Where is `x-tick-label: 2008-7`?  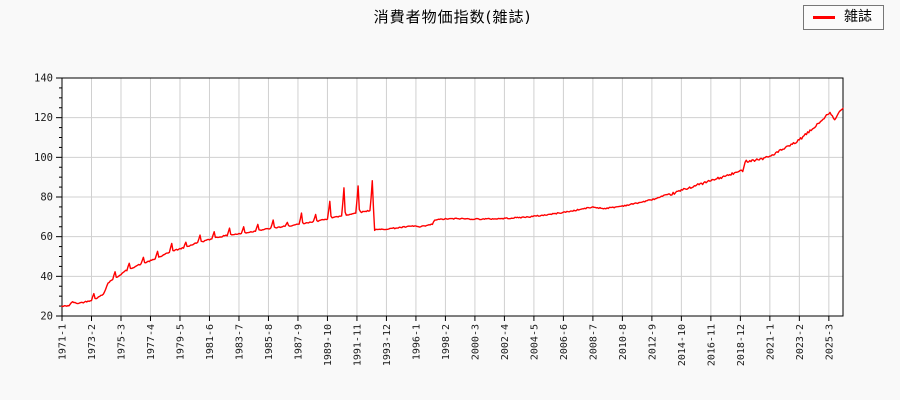
x-tick-label: 2008-7 is located at coordinates (593, 342).